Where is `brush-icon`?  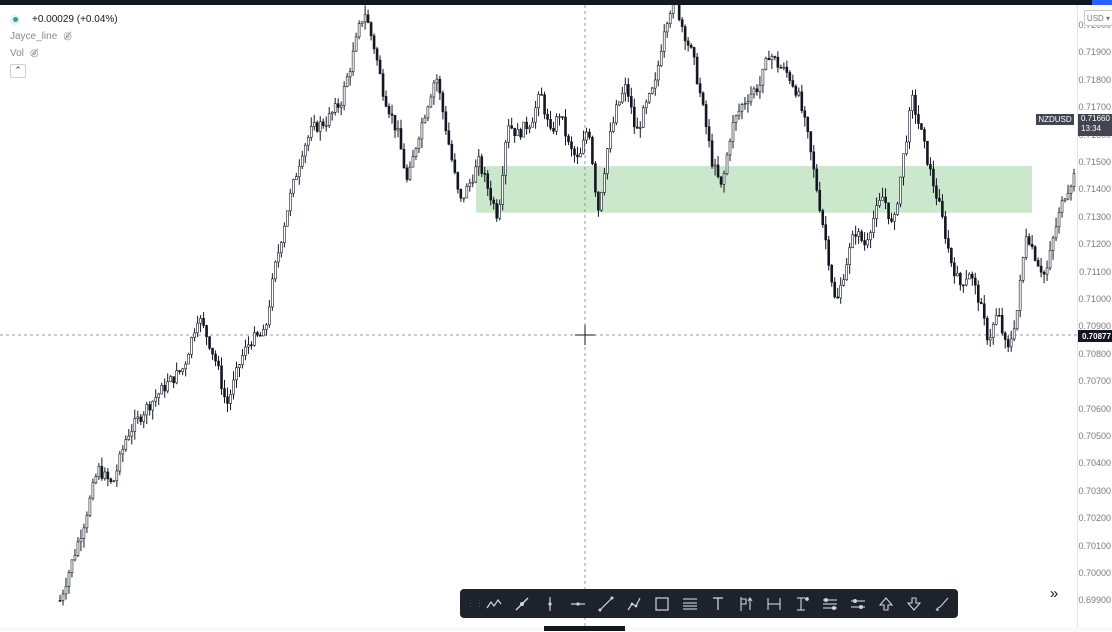
brush-icon is located at coordinates (942, 604).